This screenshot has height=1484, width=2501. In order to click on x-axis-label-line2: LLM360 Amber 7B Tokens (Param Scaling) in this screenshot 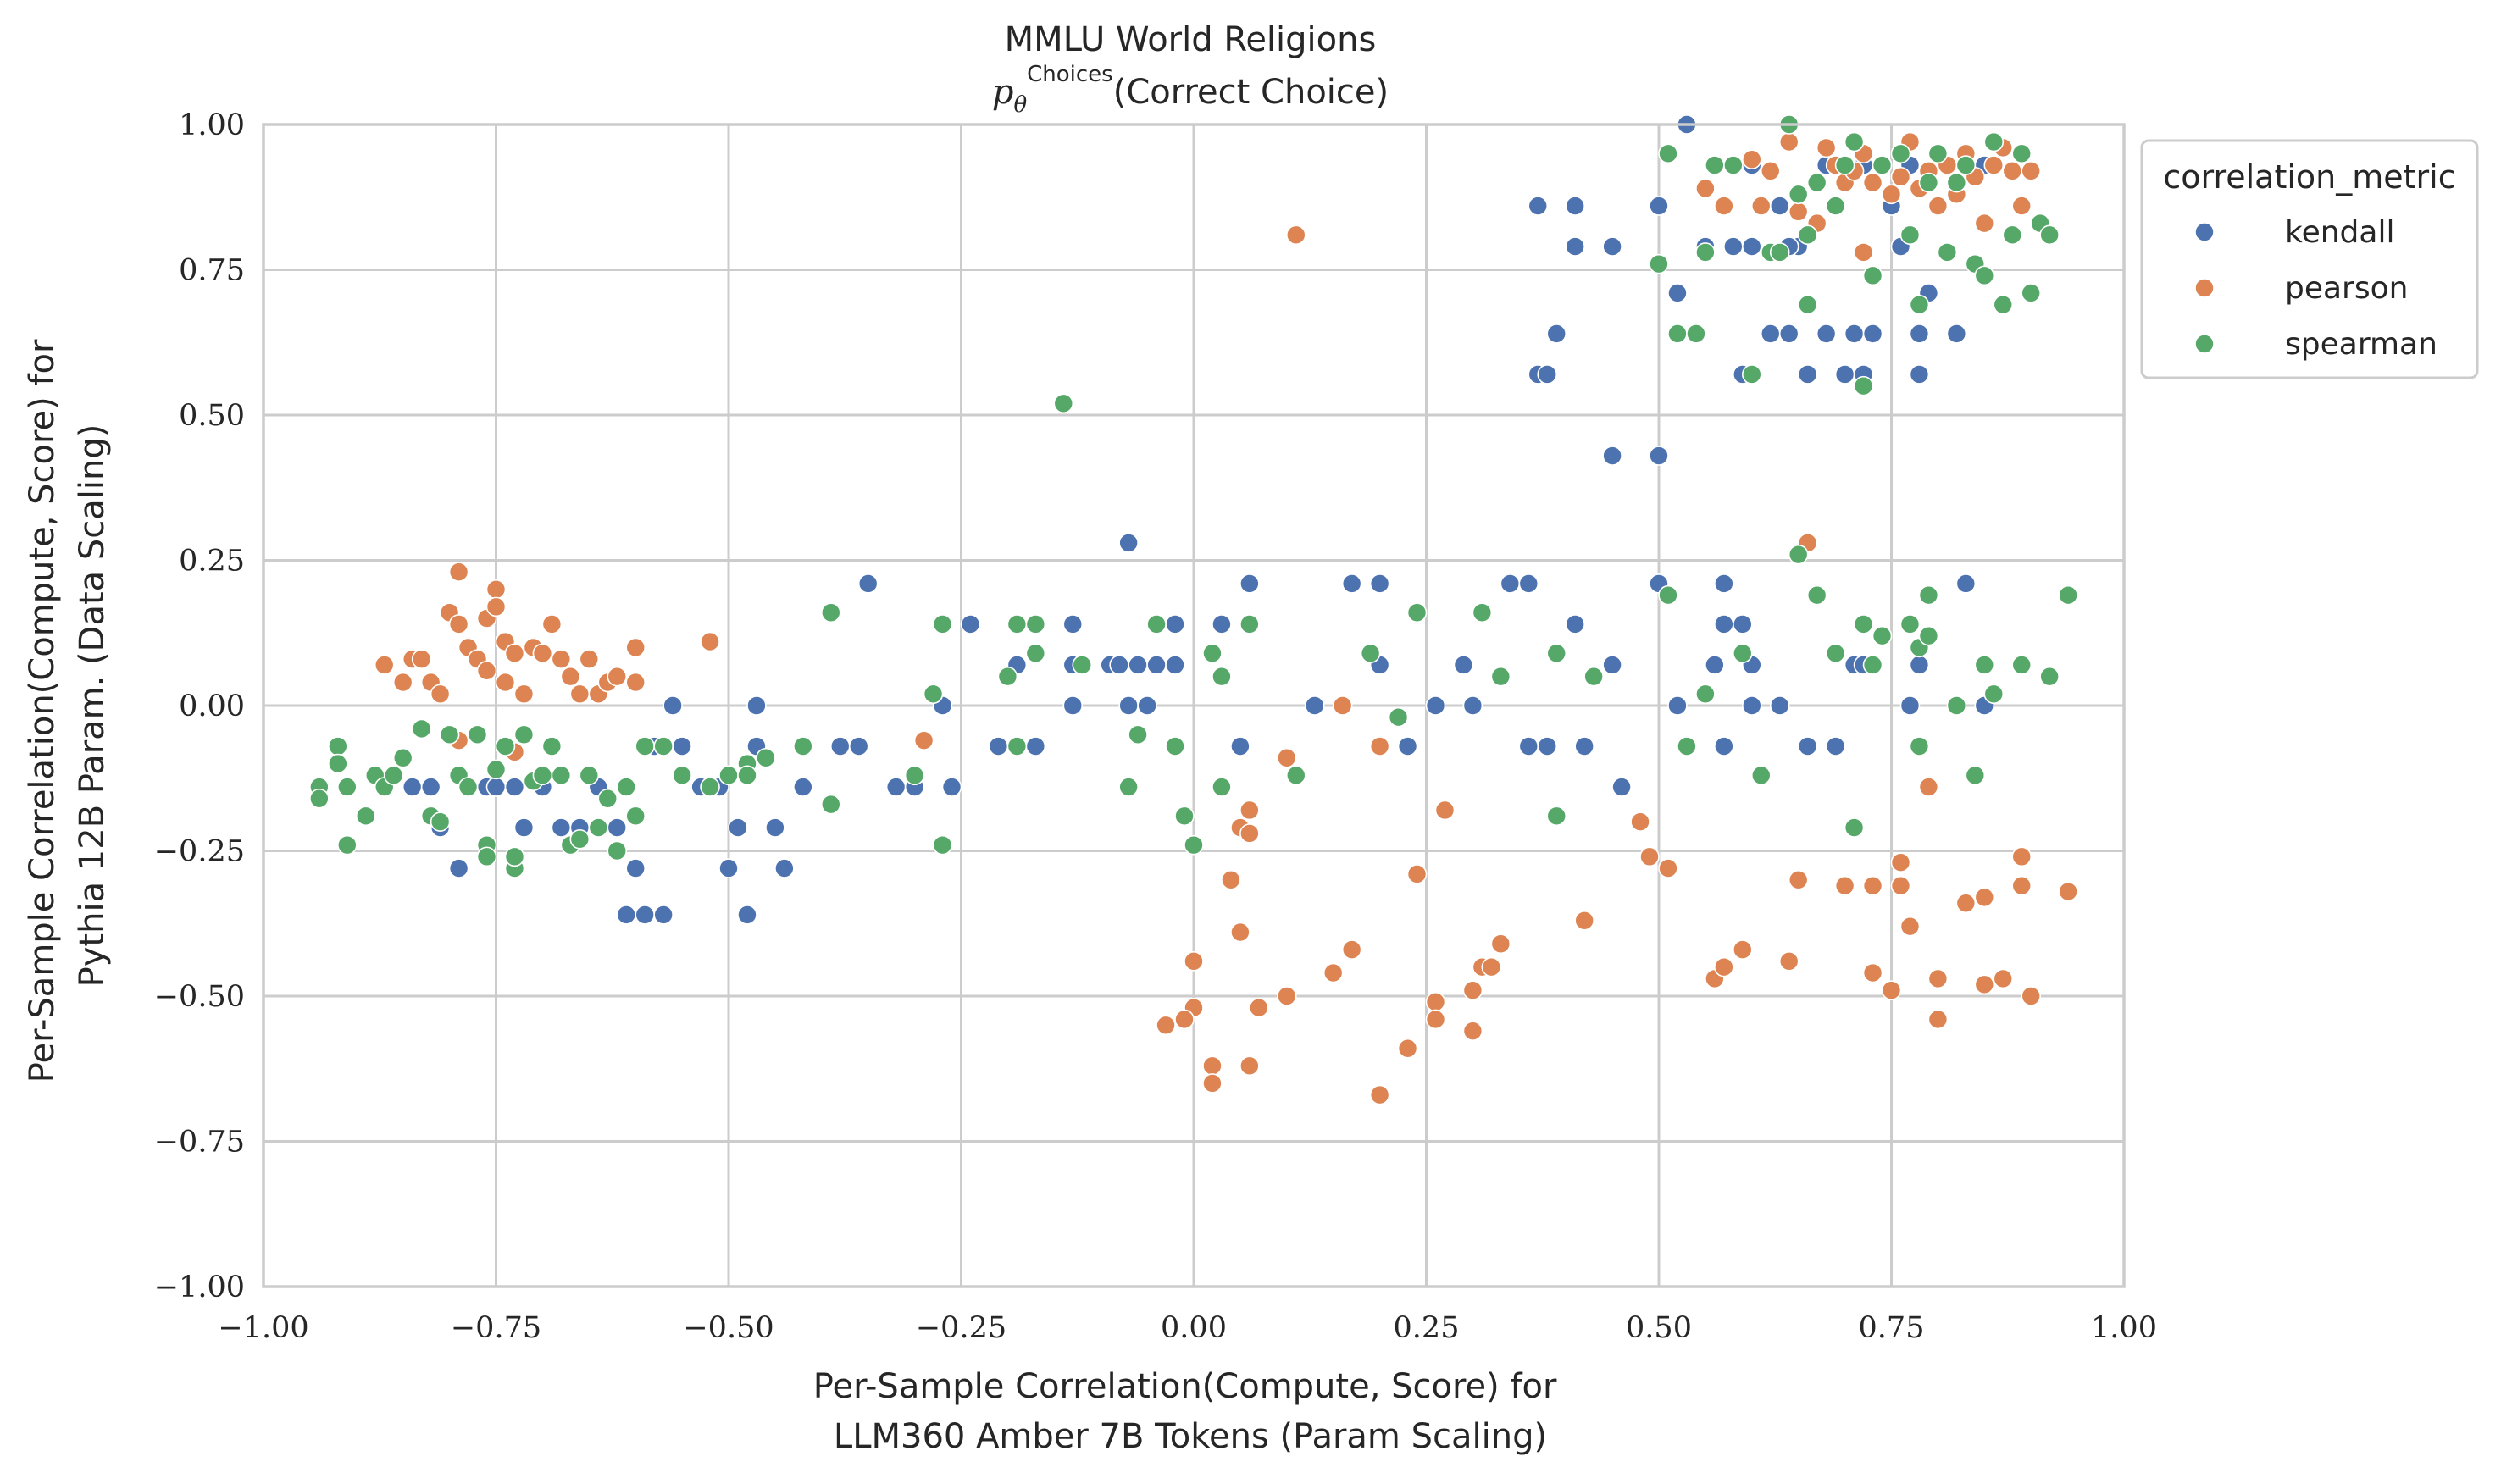, I will do `click(1190, 1436)`.